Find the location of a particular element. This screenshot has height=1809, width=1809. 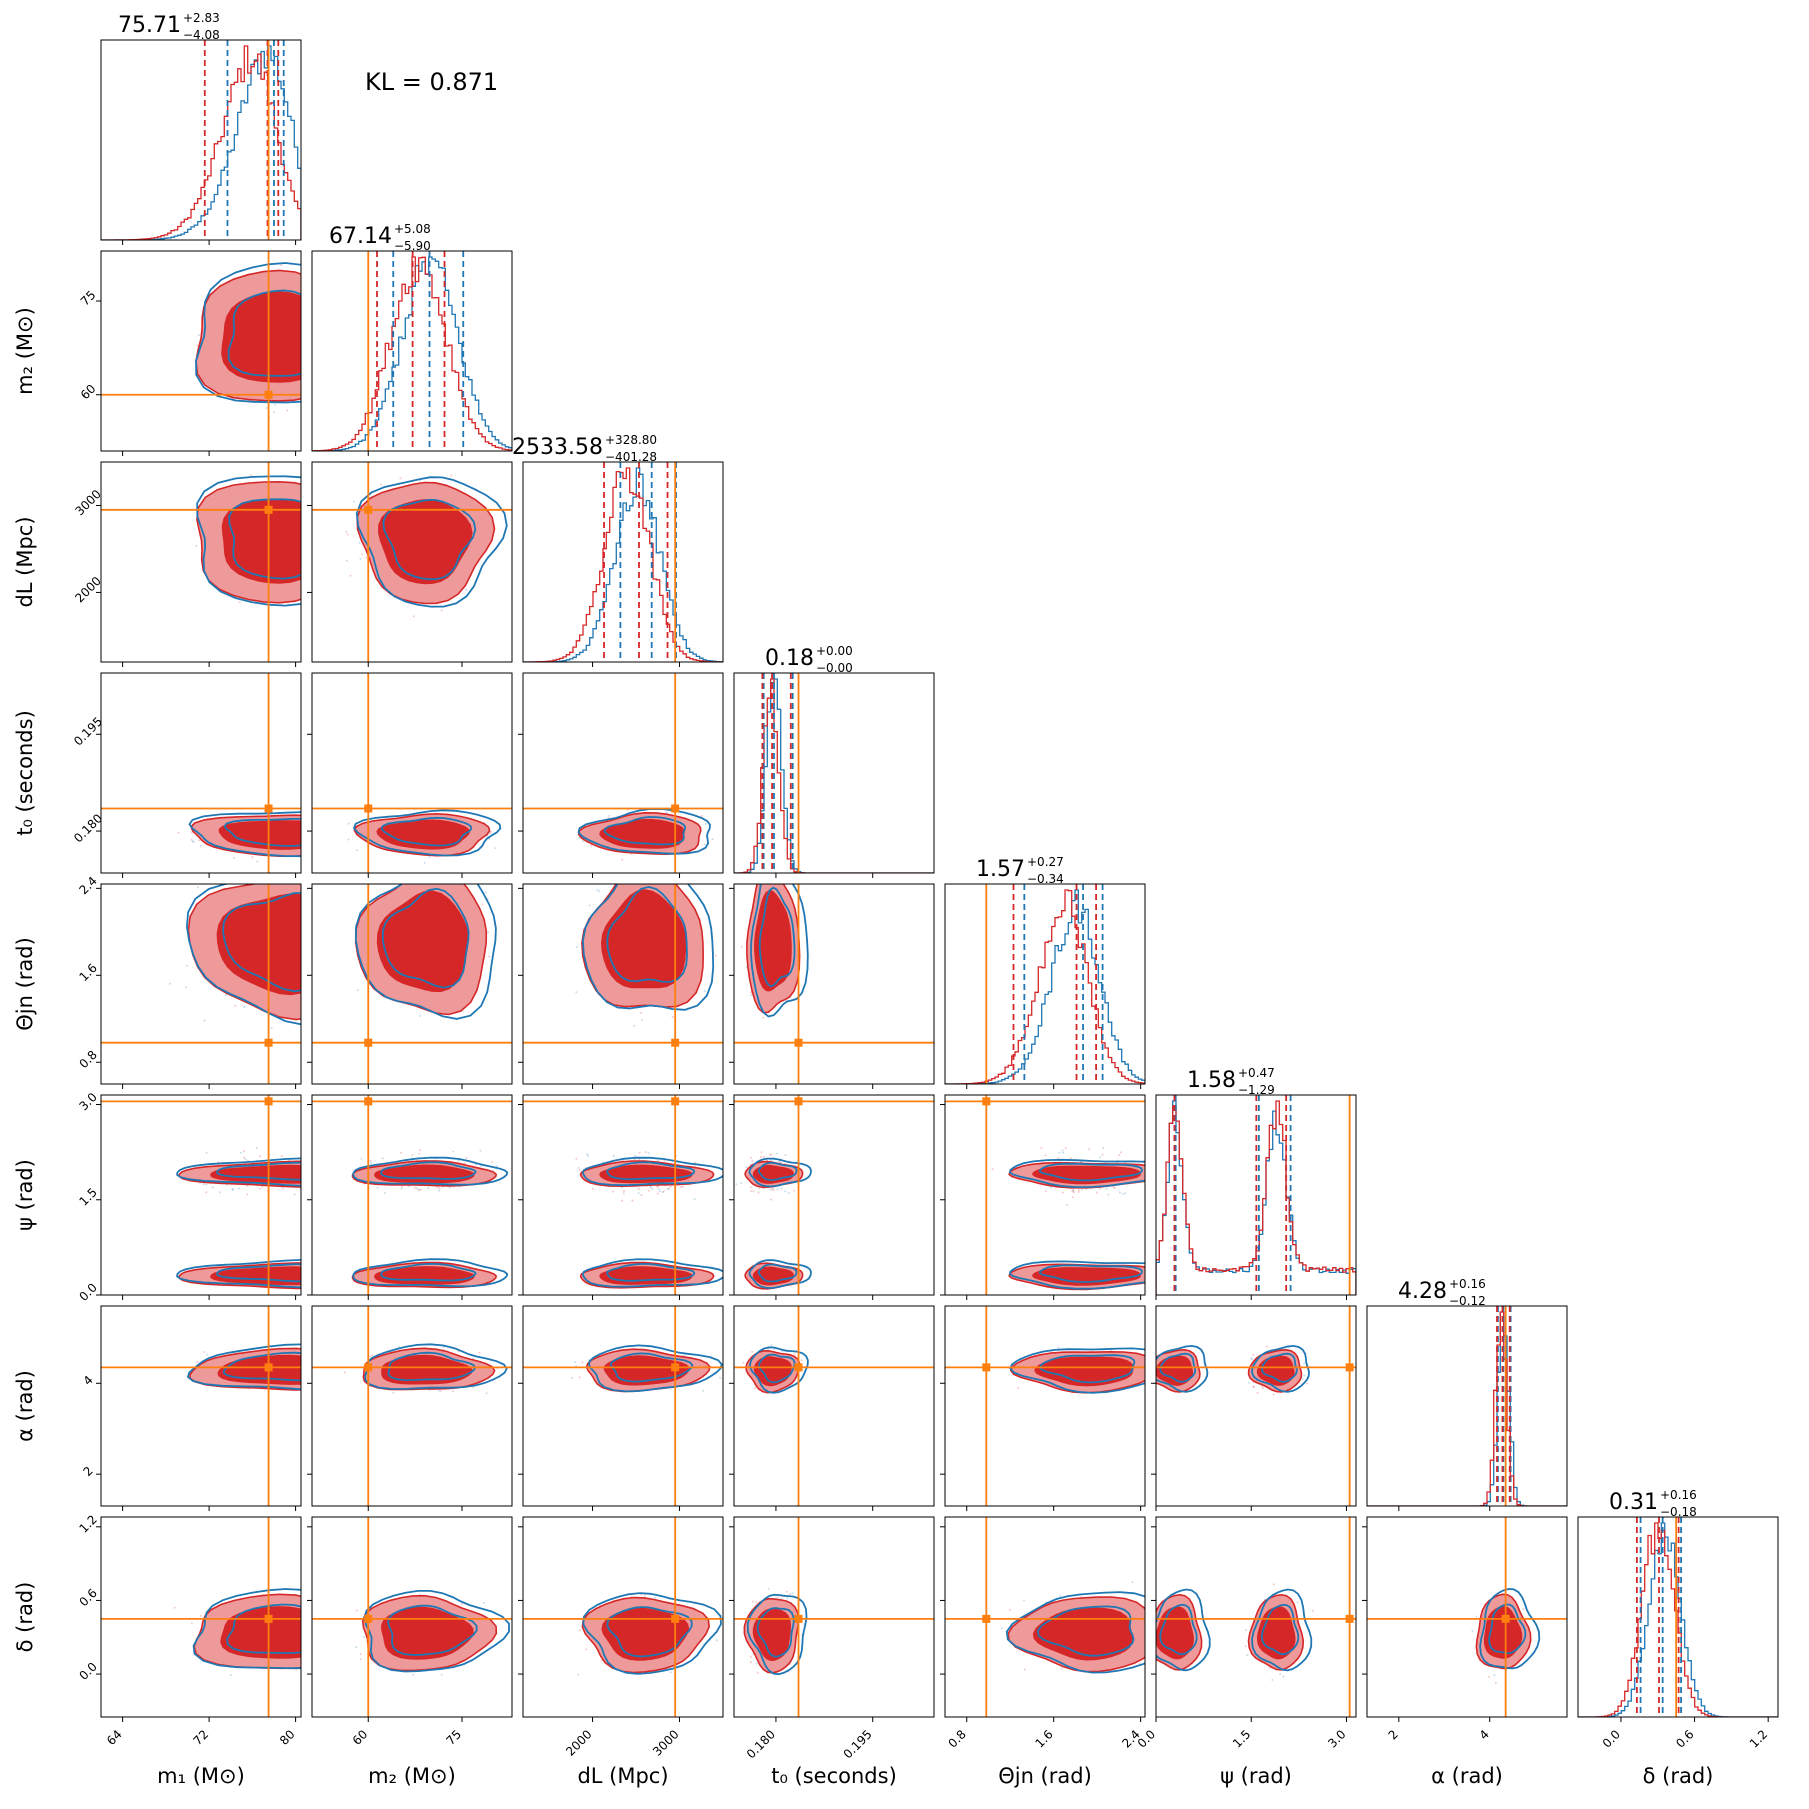

y-tick-label-theta: 1.6 is located at coordinates (87, 972).